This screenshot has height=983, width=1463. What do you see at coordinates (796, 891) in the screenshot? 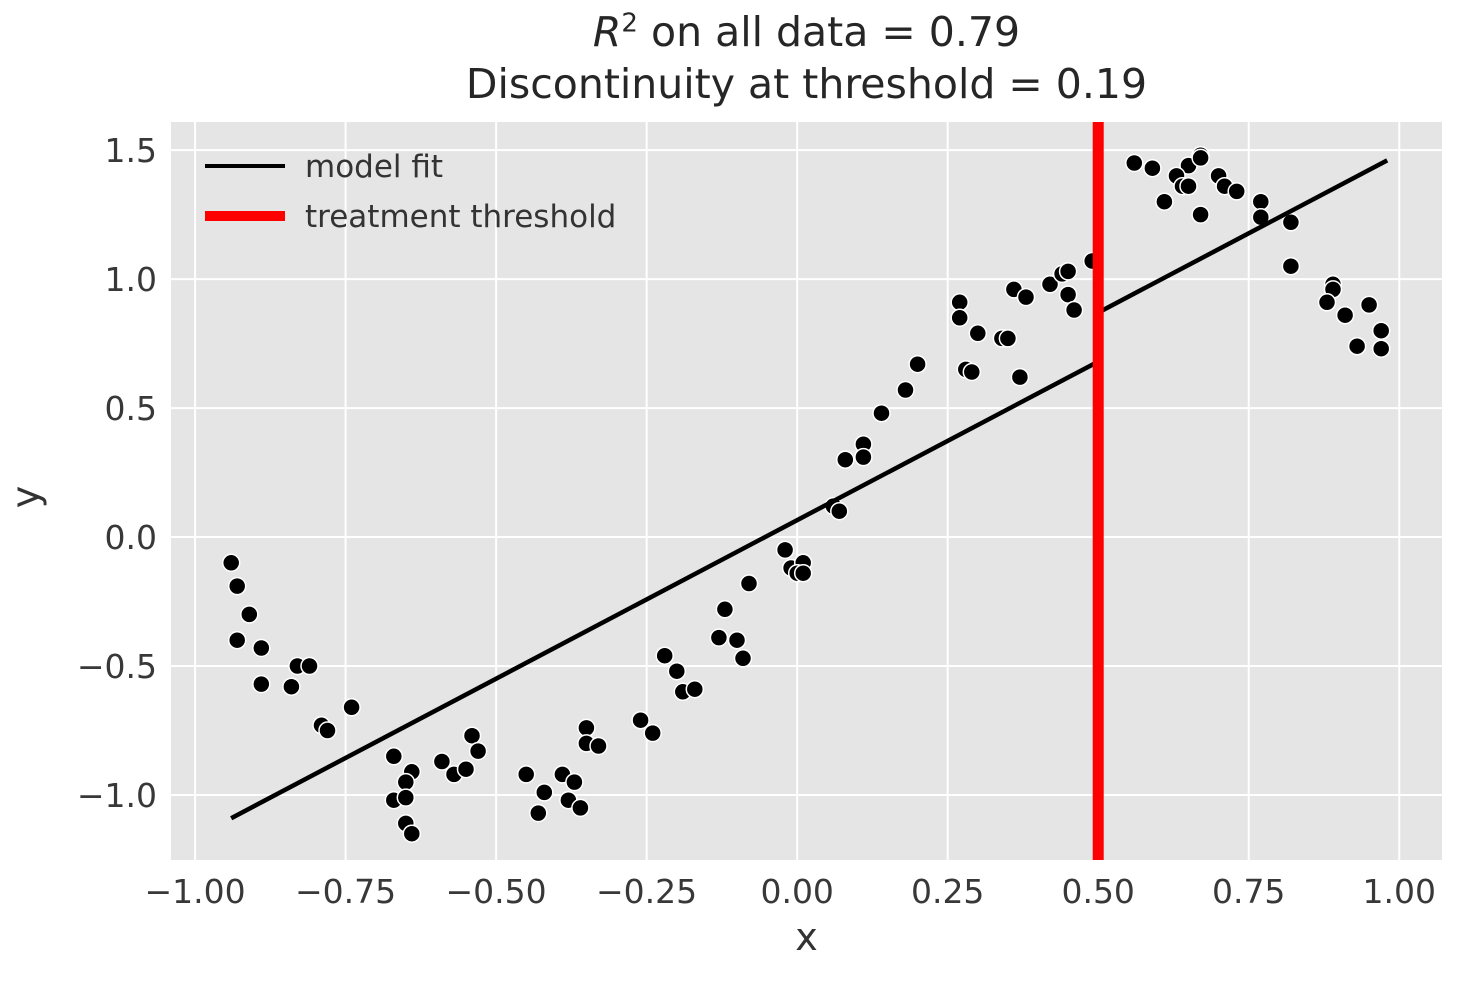
I see `x-tick-label: 0.00` at bounding box center [796, 891].